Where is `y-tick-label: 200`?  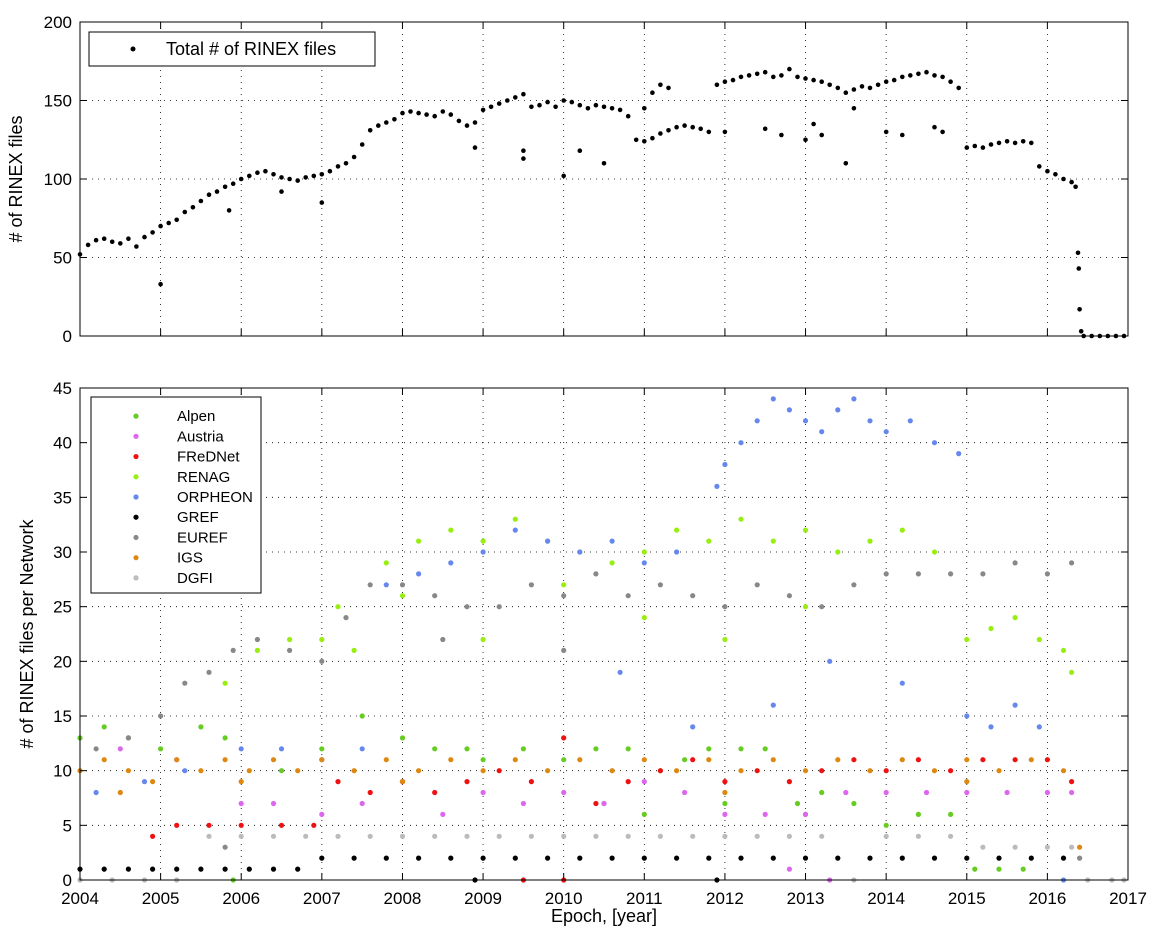 y-tick-label: 200 is located at coordinates (58, 22).